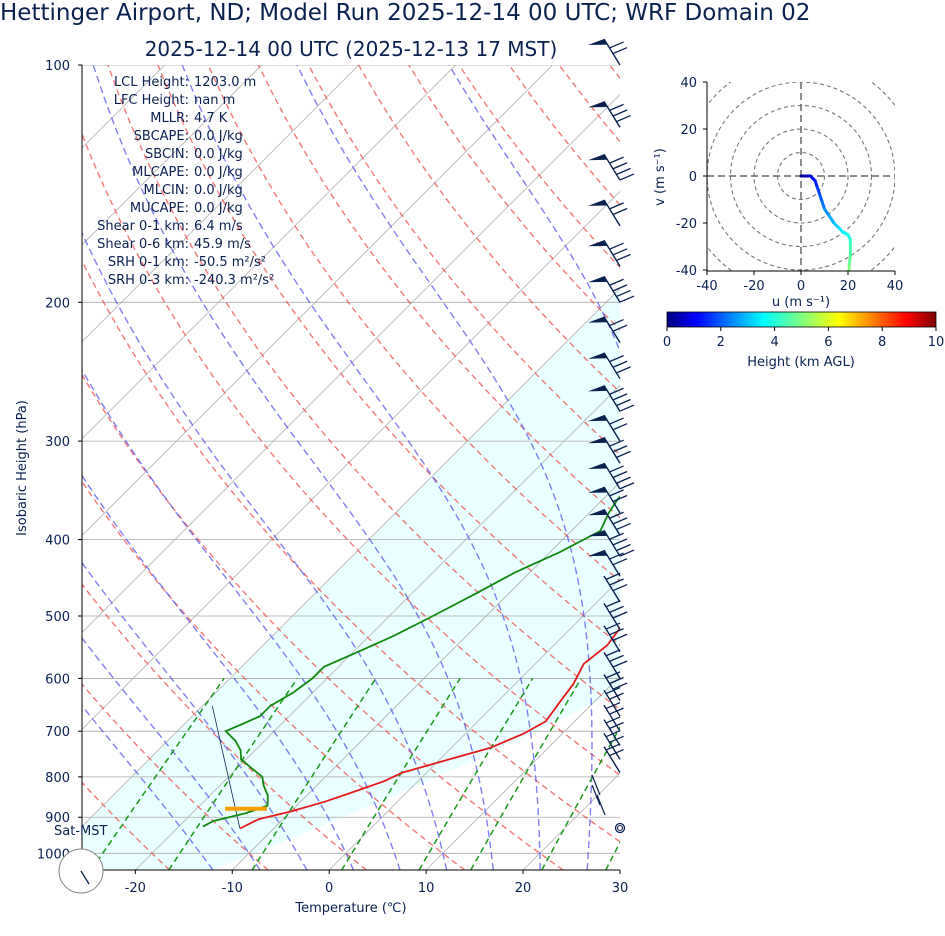  What do you see at coordinates (151, 82) in the screenshot?
I see `stat-label: LCL Height:` at bounding box center [151, 82].